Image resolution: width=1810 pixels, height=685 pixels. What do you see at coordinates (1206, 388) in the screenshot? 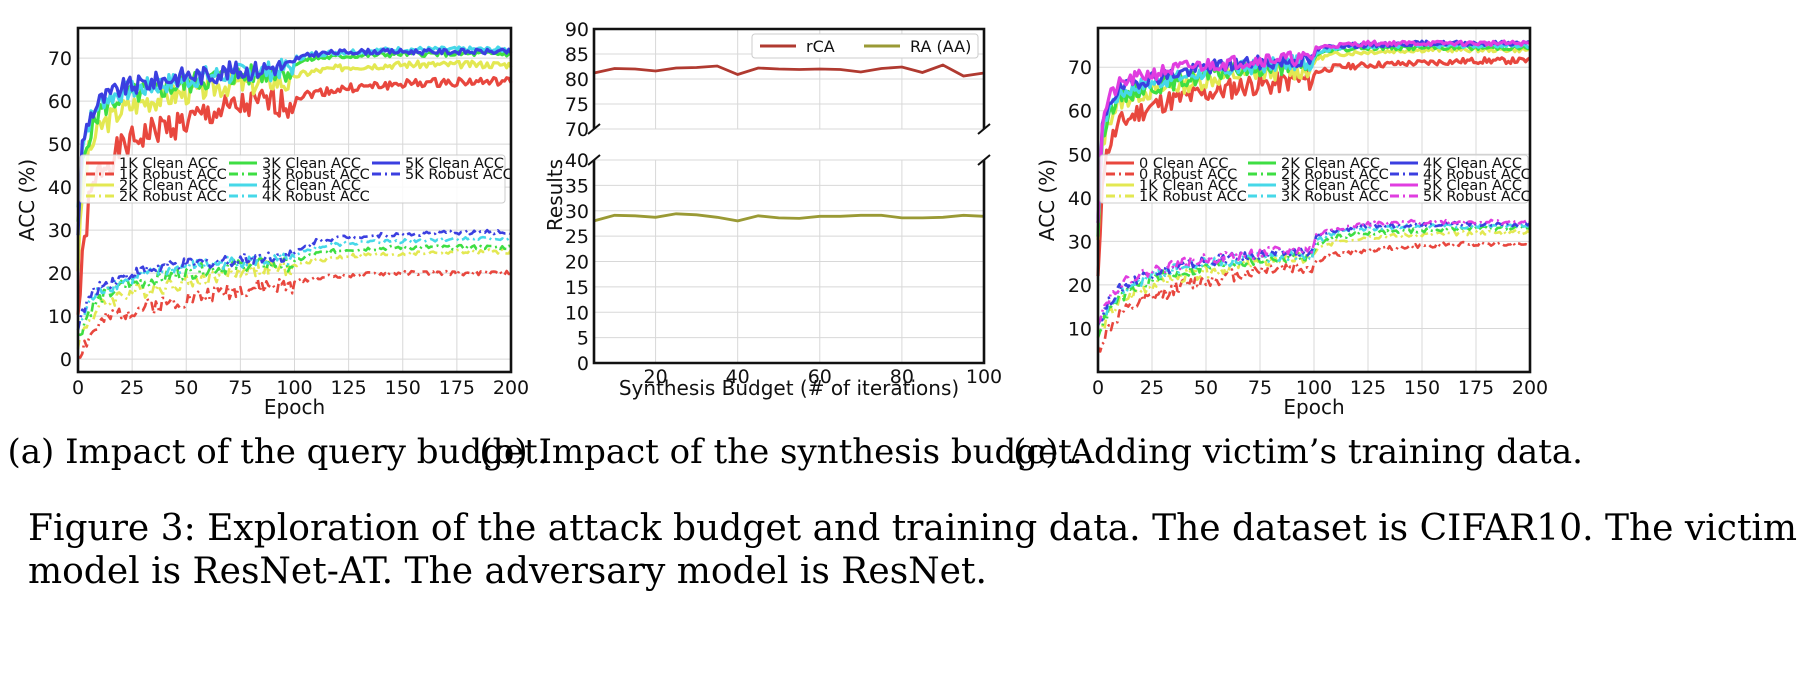
I see `c-x-tick-label: 50` at bounding box center [1206, 388].